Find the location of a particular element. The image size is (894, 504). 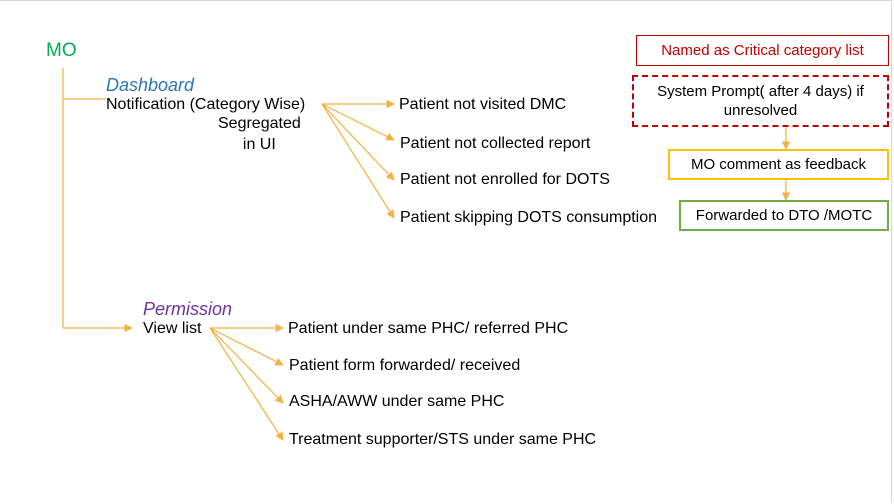

forwarded-box: Forwarded to DTO /MOTC is located at coordinates (784, 215).